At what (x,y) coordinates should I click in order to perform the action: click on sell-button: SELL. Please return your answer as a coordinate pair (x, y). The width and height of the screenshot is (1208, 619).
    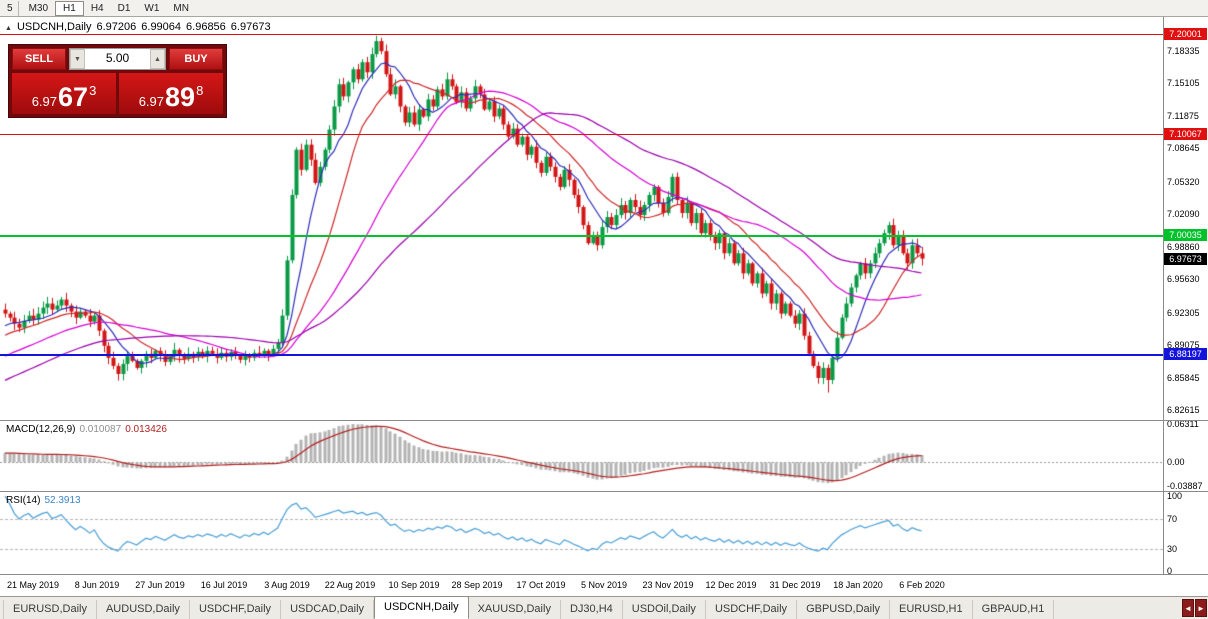
    Looking at the image, I should click on (39, 59).